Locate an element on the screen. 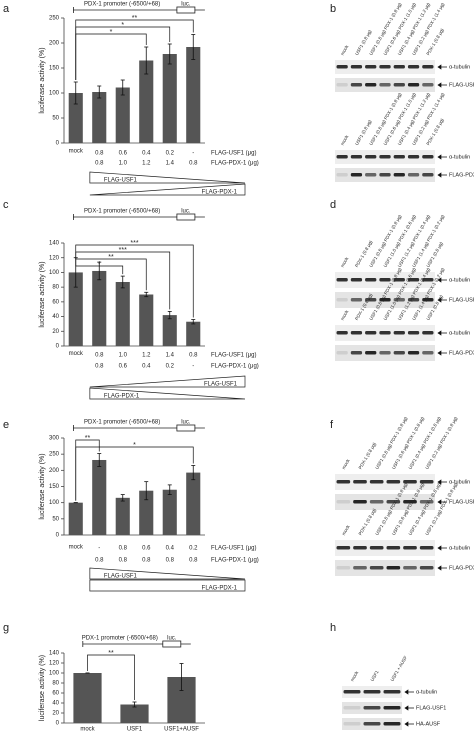 The height and width of the screenshot is (734, 474). triangle-label: FLAG-USF1 is located at coordinates (121, 577).